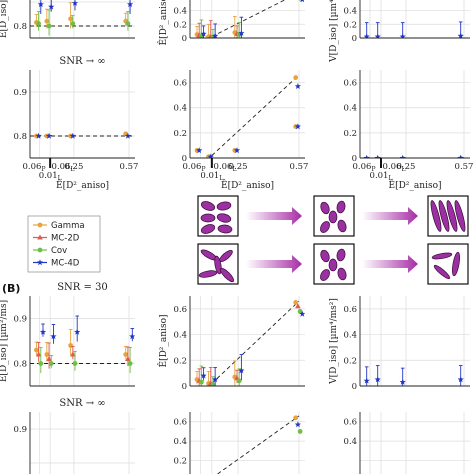  What do you see at coordinates (364, 167) in the screenshot?
I see `x-tick-label: 0.06P` at bounding box center [364, 167].